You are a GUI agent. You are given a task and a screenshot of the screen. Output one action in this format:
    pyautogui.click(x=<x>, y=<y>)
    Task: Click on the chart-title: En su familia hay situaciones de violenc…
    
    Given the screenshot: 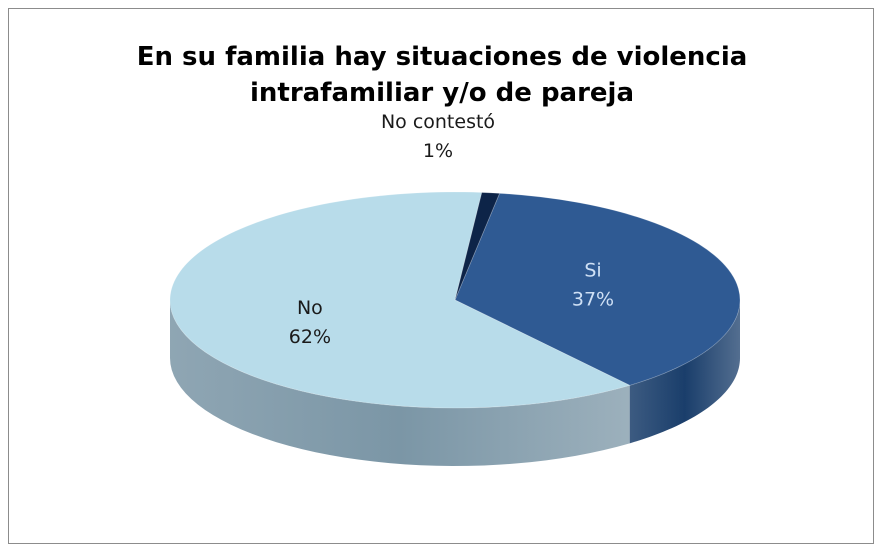 What is the action you would take?
    pyautogui.click(x=442, y=75)
    